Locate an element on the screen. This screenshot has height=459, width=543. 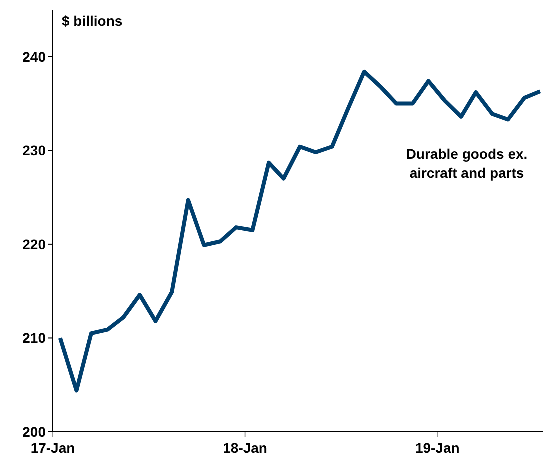
x-tick-label: 17-Jan is located at coordinates (53, 448).